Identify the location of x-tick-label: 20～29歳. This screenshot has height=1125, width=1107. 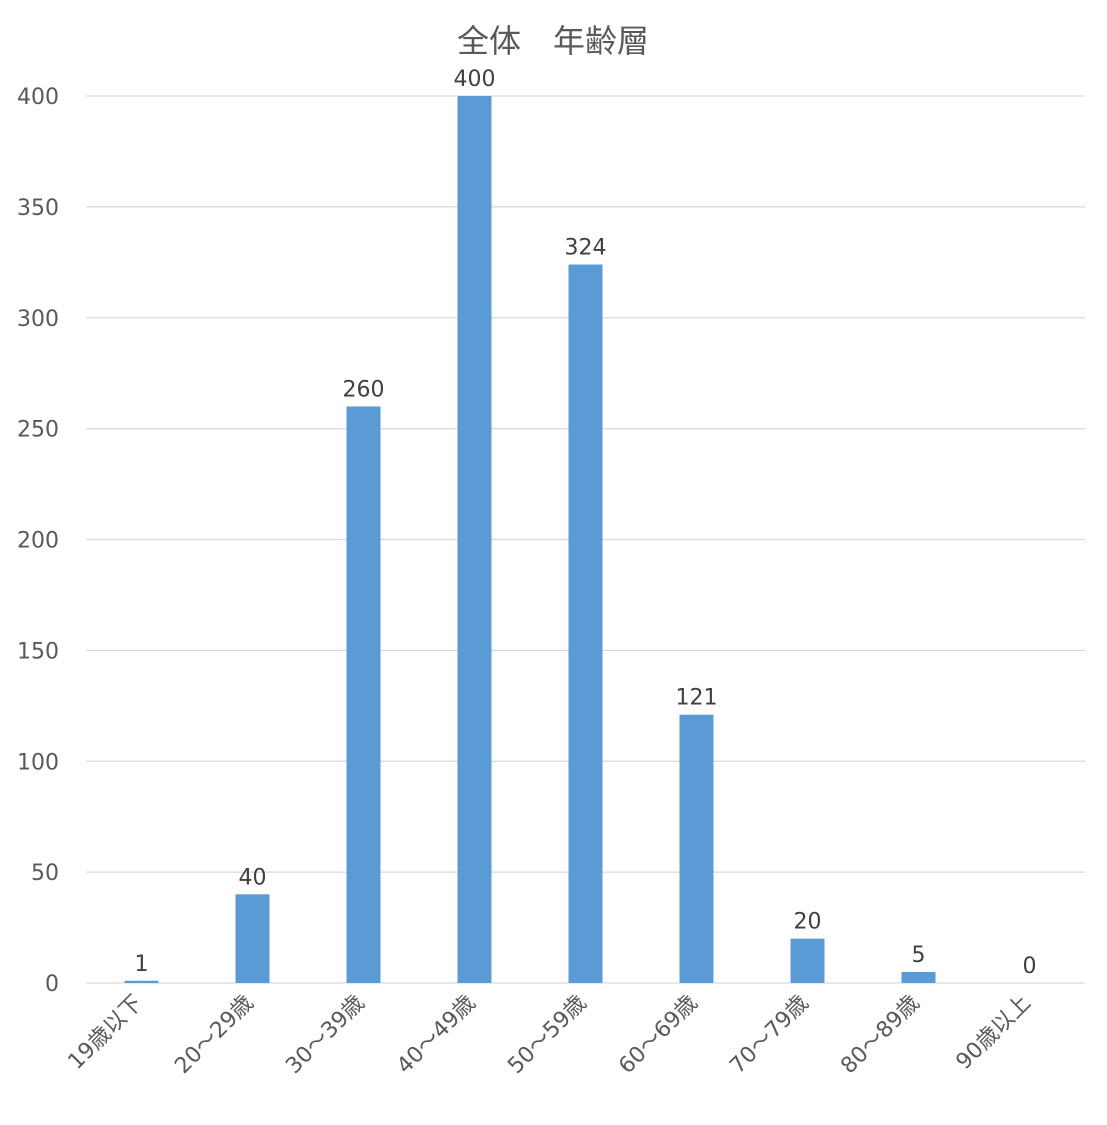
(214, 1035).